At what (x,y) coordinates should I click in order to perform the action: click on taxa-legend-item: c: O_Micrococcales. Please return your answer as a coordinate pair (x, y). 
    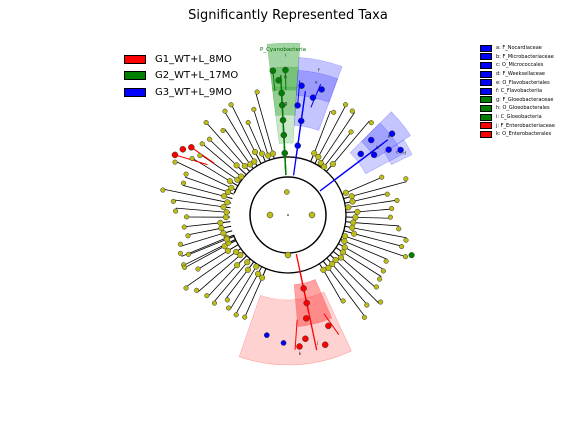
    Looking at the image, I should click on (517, 65).